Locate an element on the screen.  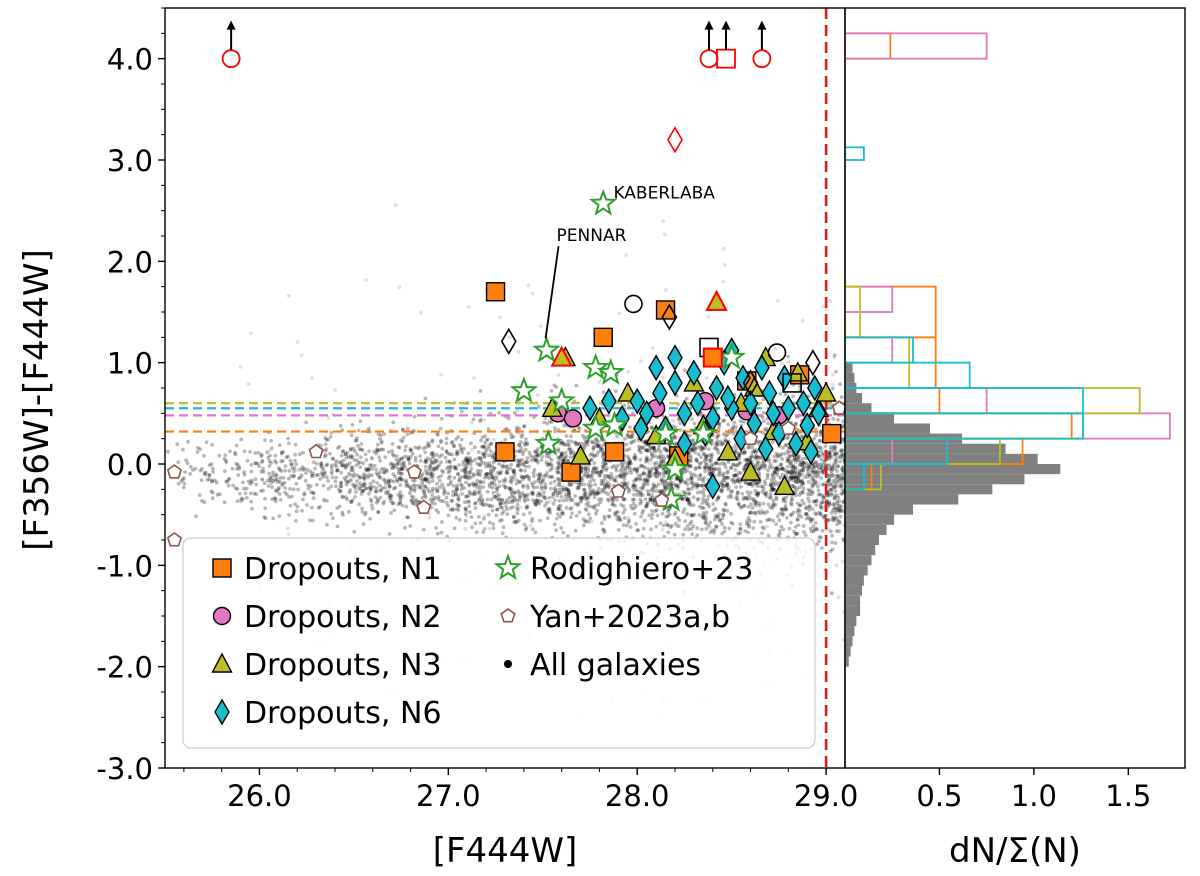
all-galaxies-hist-bar is located at coordinates (854, 580).